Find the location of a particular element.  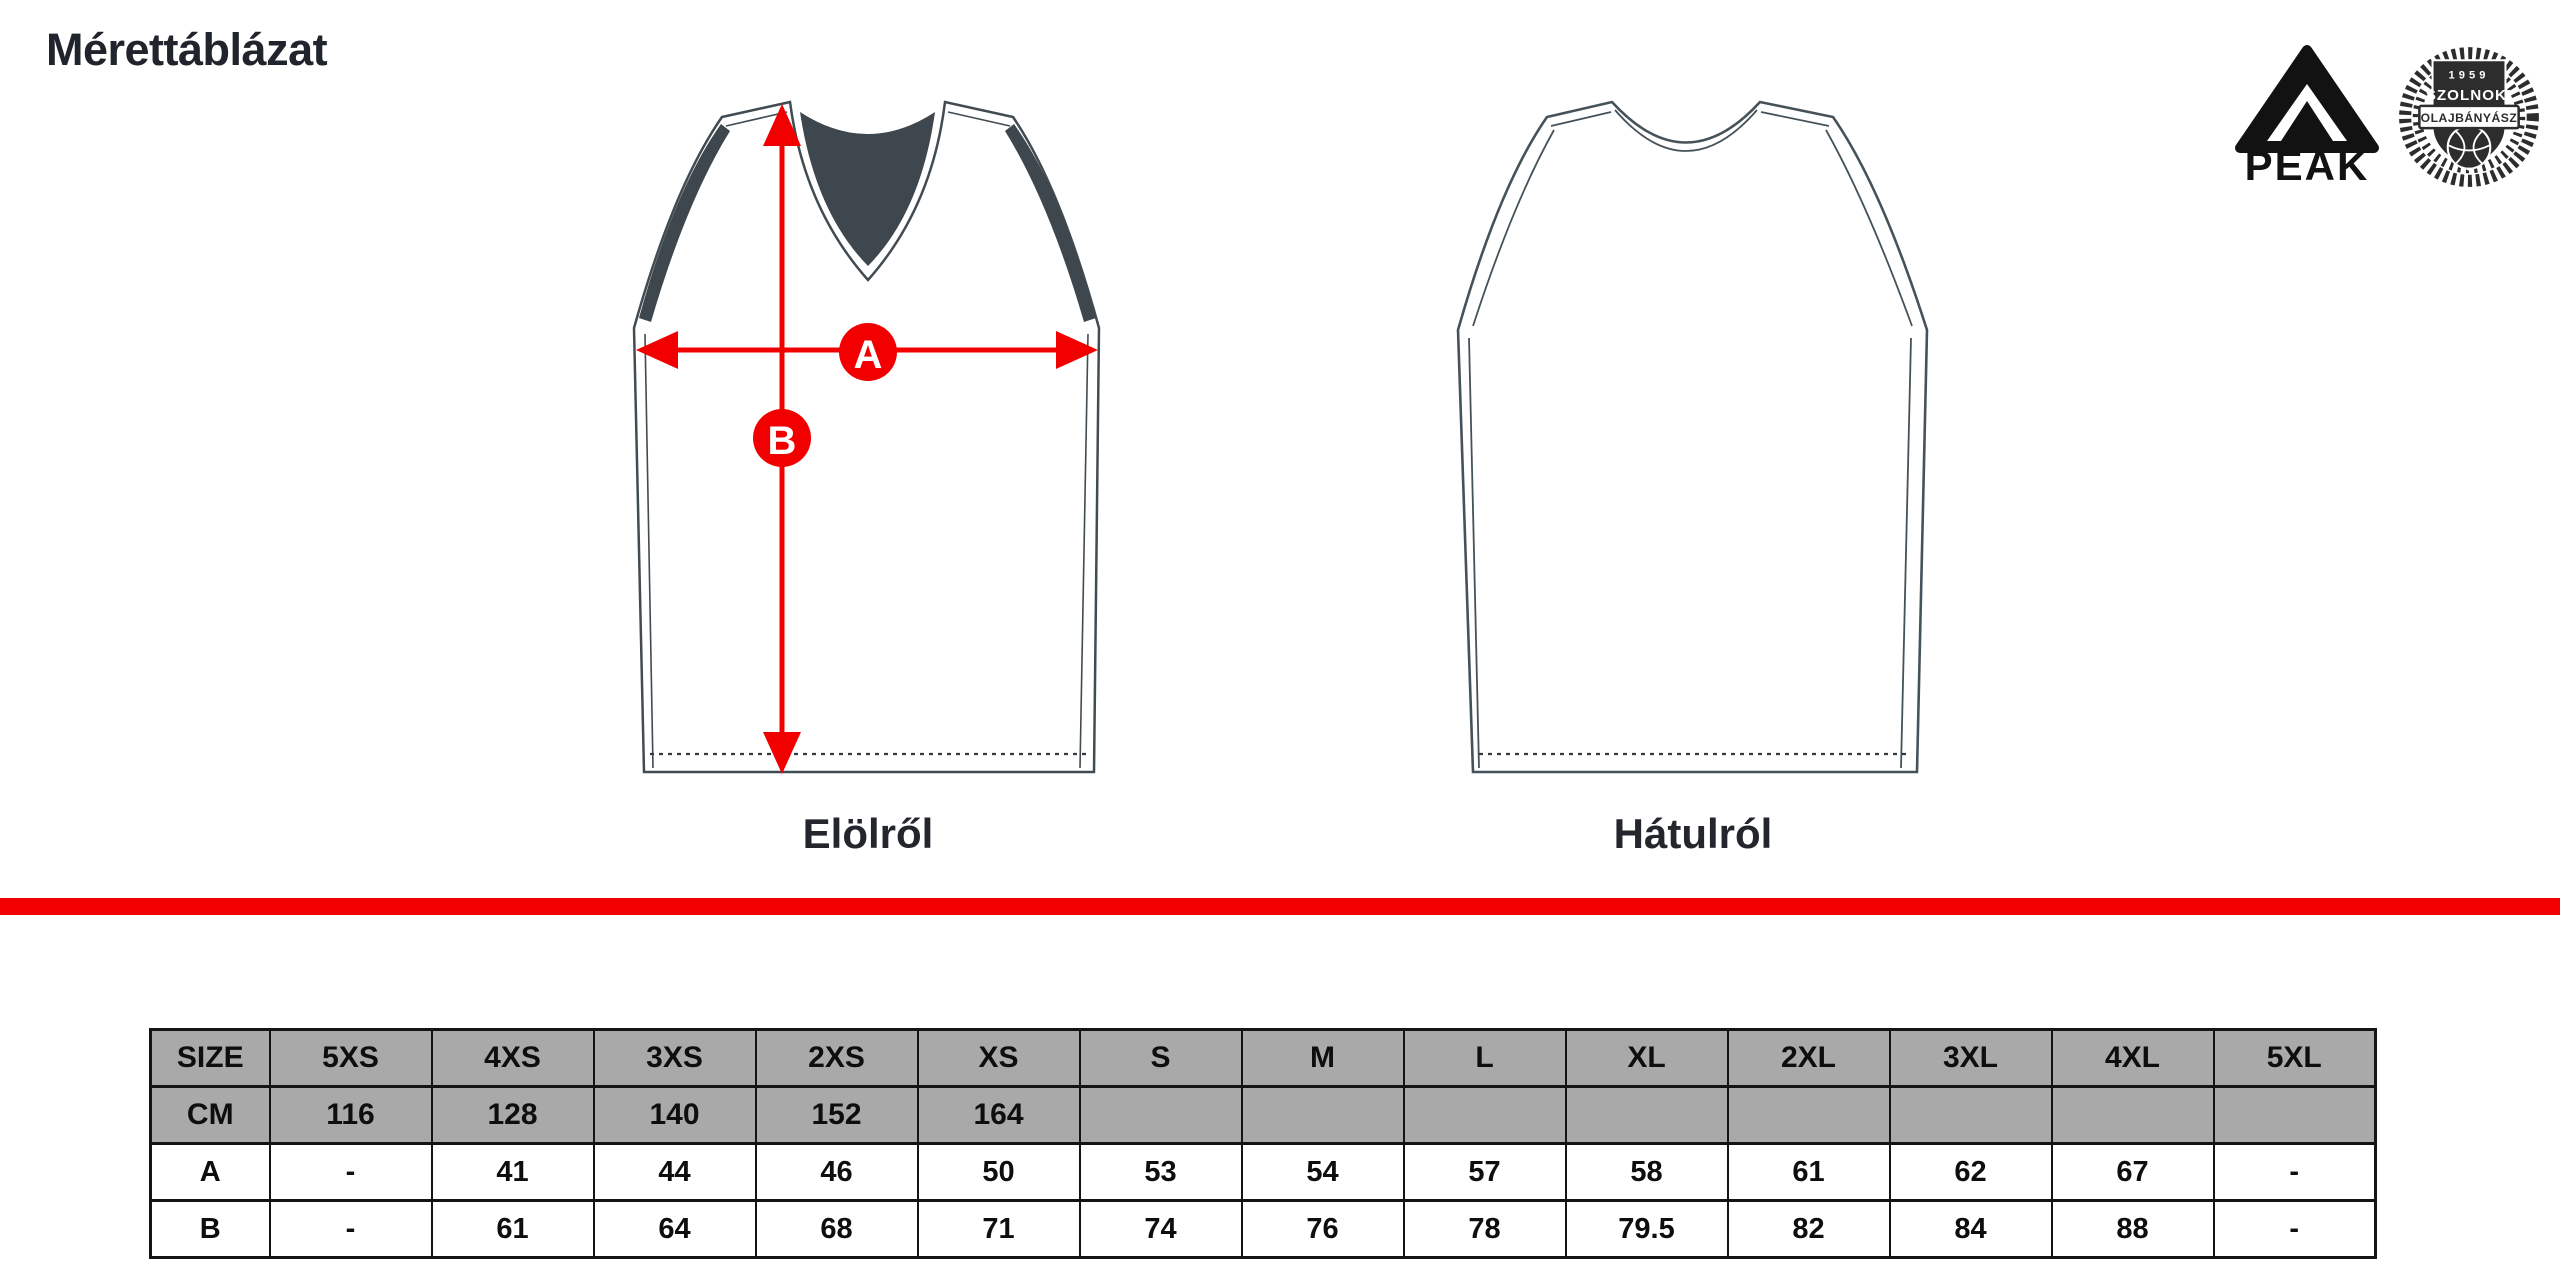

measure-b-label: B is located at coordinates (782, 441).